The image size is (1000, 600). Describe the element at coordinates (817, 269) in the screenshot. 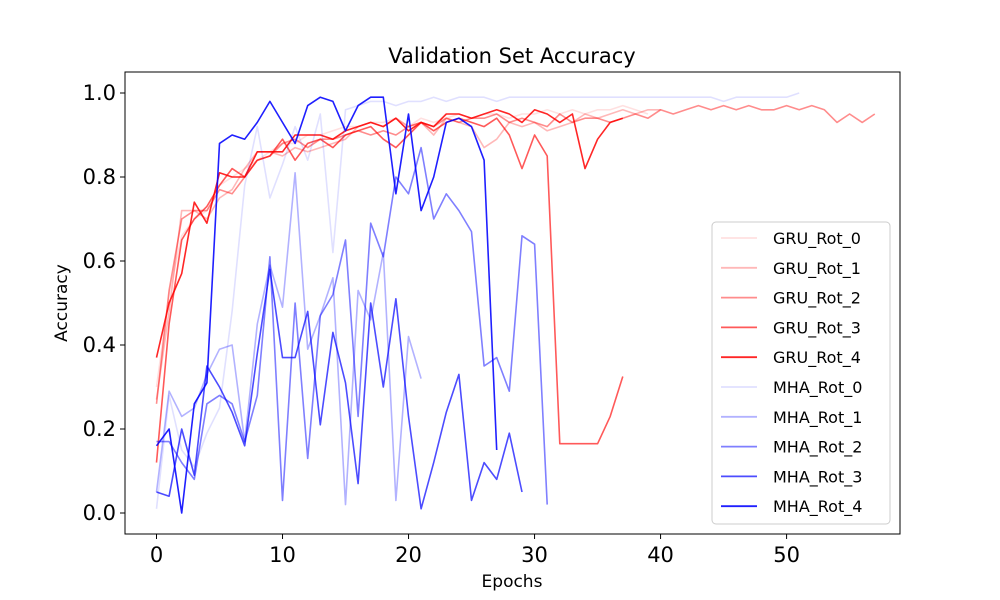

I see `legend-entry: GRU_Rot_1` at that location.